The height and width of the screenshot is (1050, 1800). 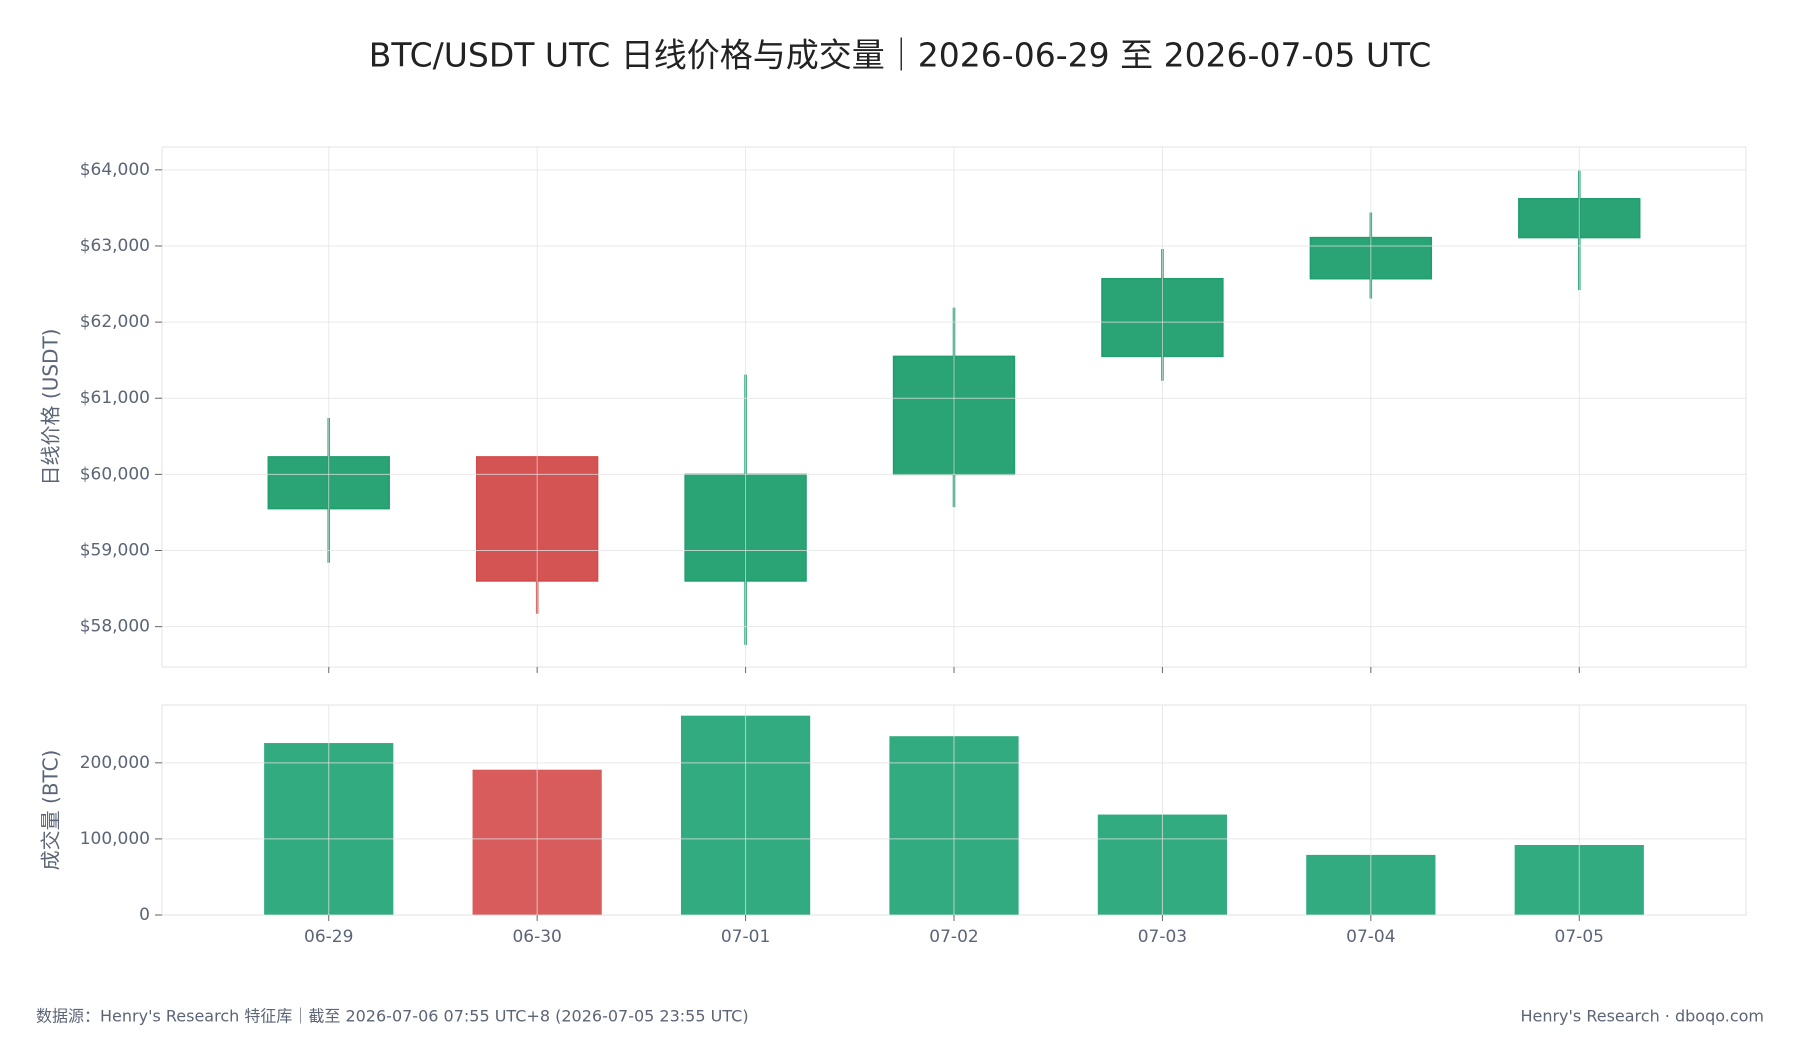 I want to click on y-tick-label: $62,000, so click(x=115, y=322).